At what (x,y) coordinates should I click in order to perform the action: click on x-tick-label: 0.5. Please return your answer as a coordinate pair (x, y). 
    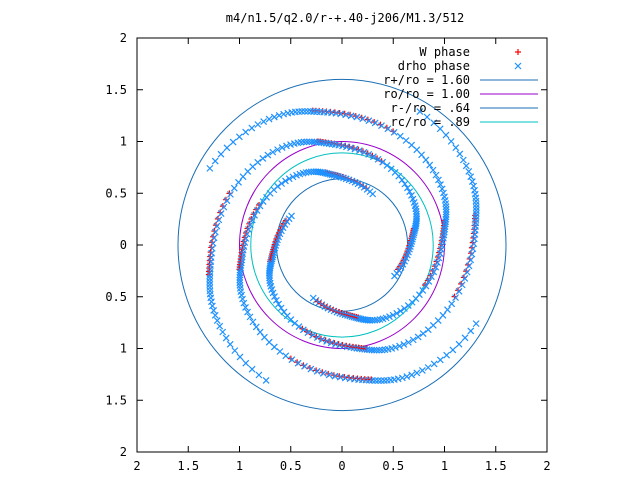
    Looking at the image, I should click on (291, 466).